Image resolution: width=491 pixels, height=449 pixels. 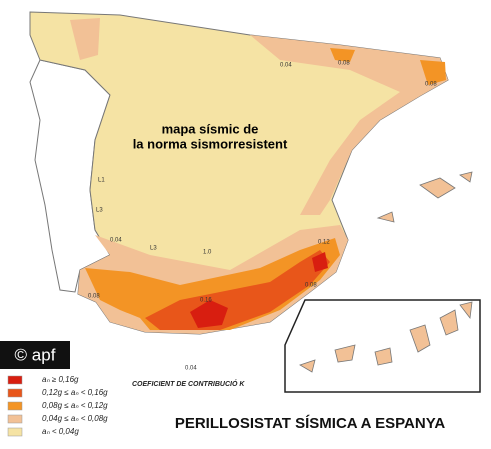 What do you see at coordinates (324, 243) in the screenshot?
I see `contour-label: 0.12` at bounding box center [324, 243].